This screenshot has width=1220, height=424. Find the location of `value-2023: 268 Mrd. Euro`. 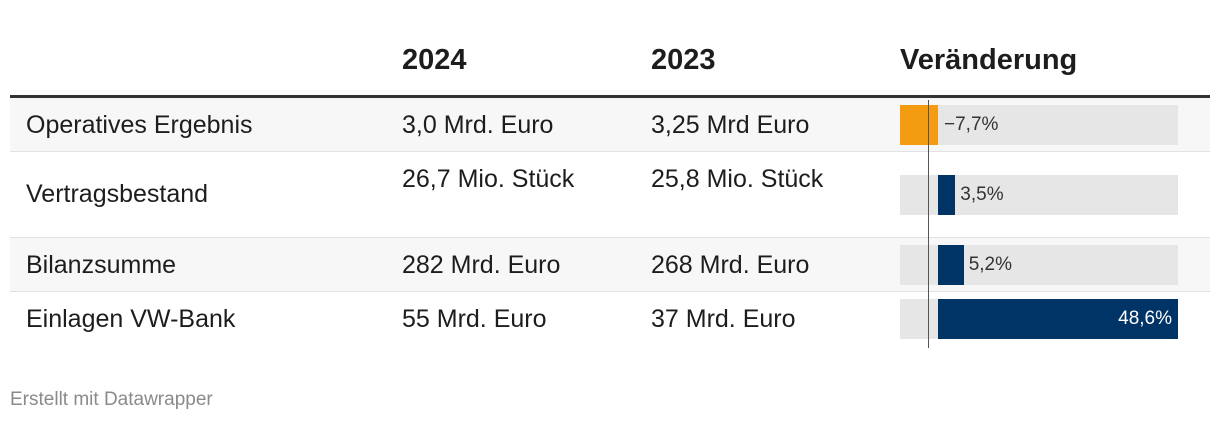

value-2023: 268 Mrd. Euro is located at coordinates (730, 265).